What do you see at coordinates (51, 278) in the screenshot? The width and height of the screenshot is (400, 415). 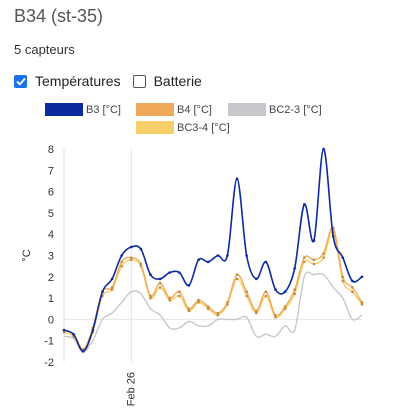 I see `y-tick-label: 2` at bounding box center [51, 278].